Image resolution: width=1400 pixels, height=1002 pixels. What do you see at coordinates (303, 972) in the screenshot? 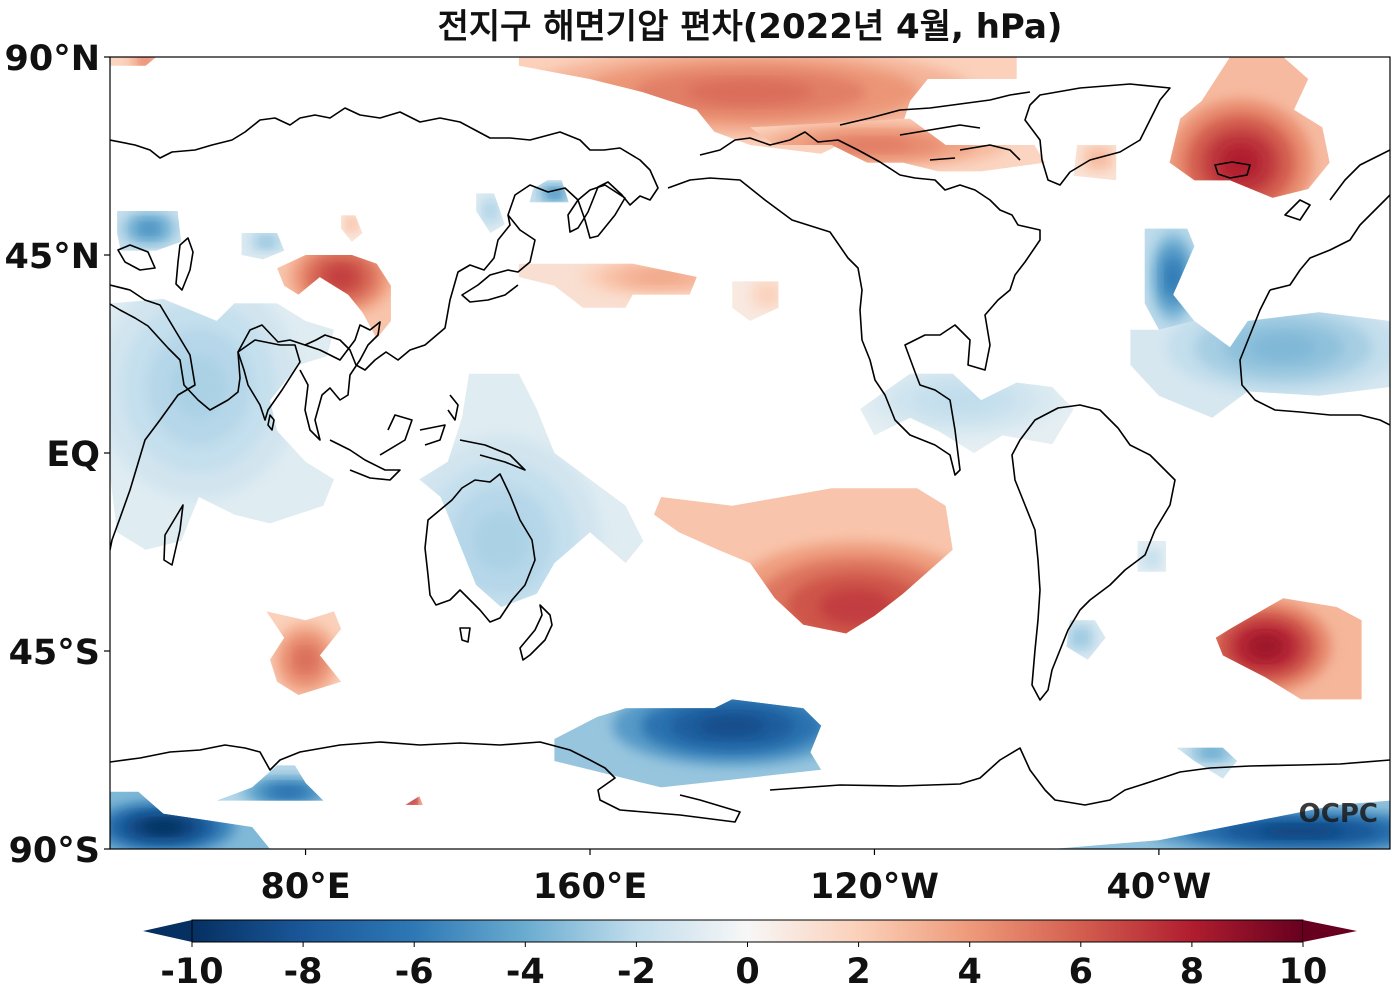
I see `colorbar-tick-label: -8` at bounding box center [303, 972].